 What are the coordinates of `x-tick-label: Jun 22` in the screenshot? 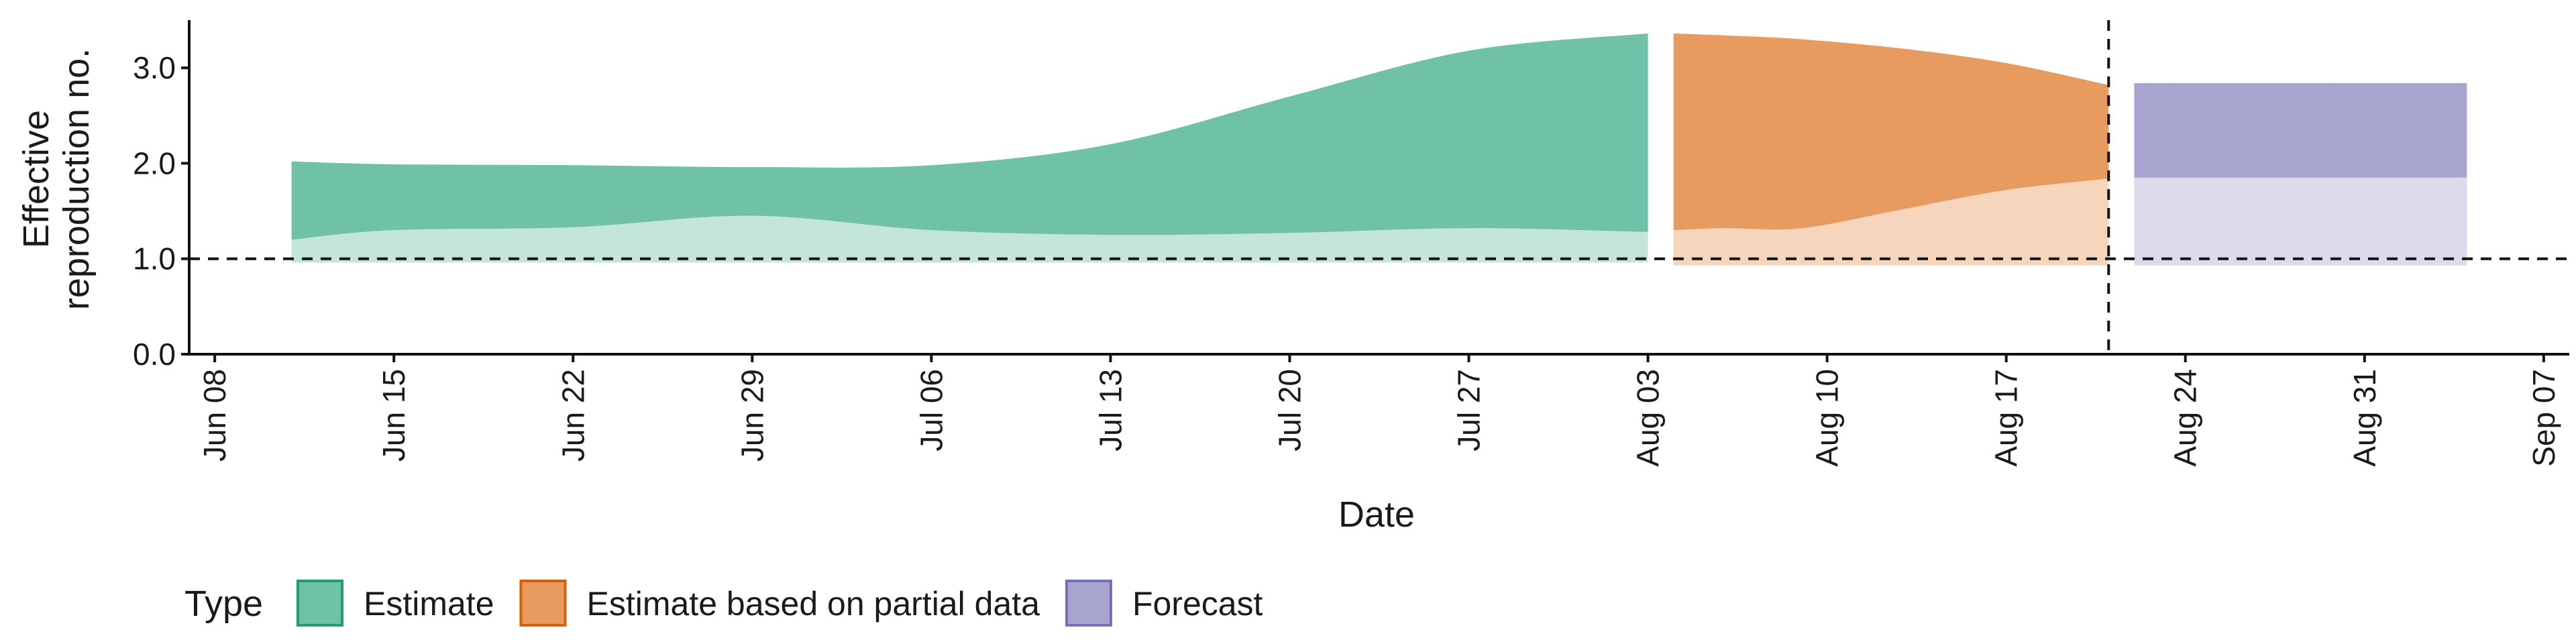 It's located at (572, 415).